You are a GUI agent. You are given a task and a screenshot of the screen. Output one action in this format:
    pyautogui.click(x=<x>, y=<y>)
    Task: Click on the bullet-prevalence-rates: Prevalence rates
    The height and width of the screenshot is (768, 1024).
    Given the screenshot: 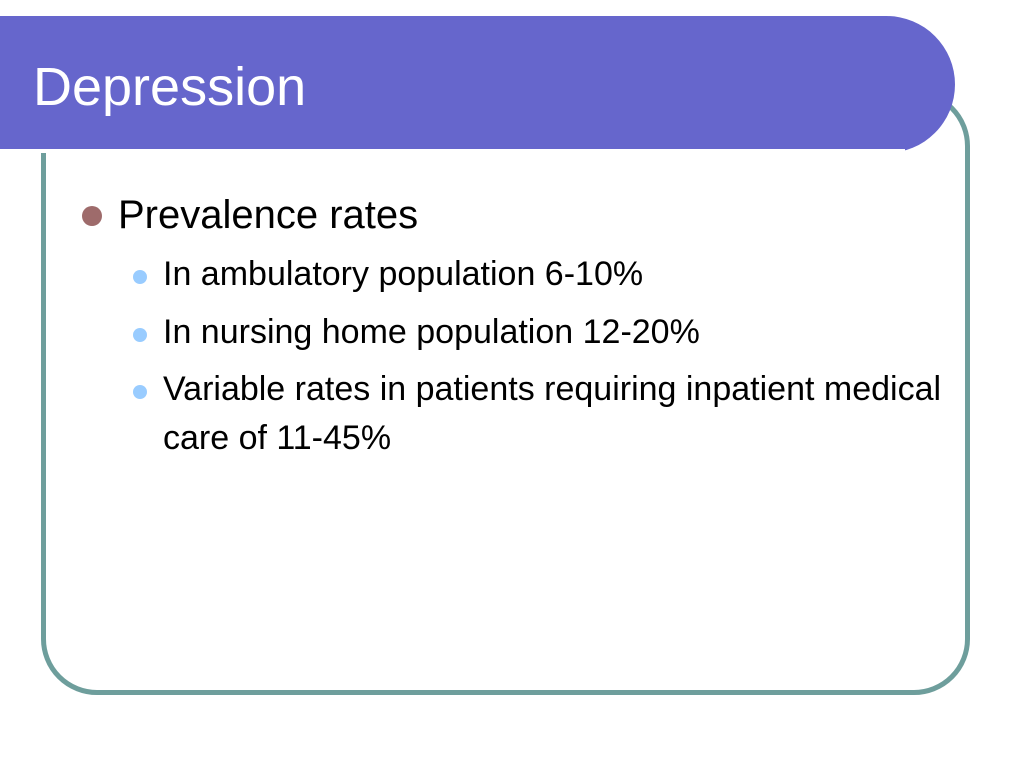 What is the action you would take?
    pyautogui.click(x=268, y=215)
    